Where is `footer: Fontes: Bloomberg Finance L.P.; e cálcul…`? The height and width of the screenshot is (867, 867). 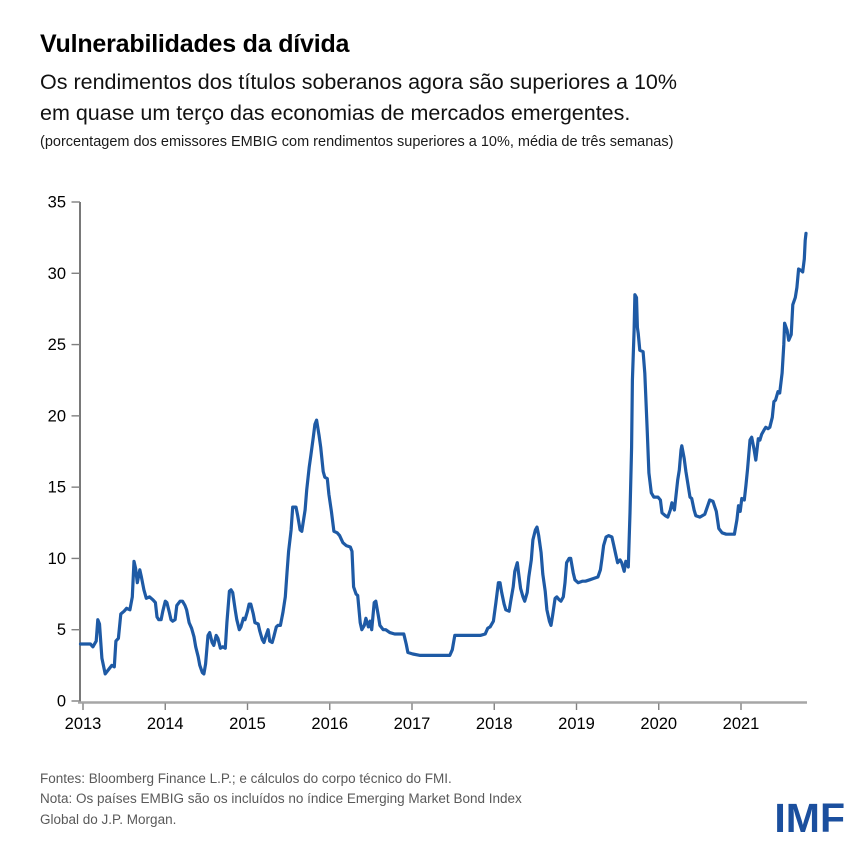 footer: Fontes: Bloomberg Finance L.P.; e cálcul… is located at coordinates (350, 799).